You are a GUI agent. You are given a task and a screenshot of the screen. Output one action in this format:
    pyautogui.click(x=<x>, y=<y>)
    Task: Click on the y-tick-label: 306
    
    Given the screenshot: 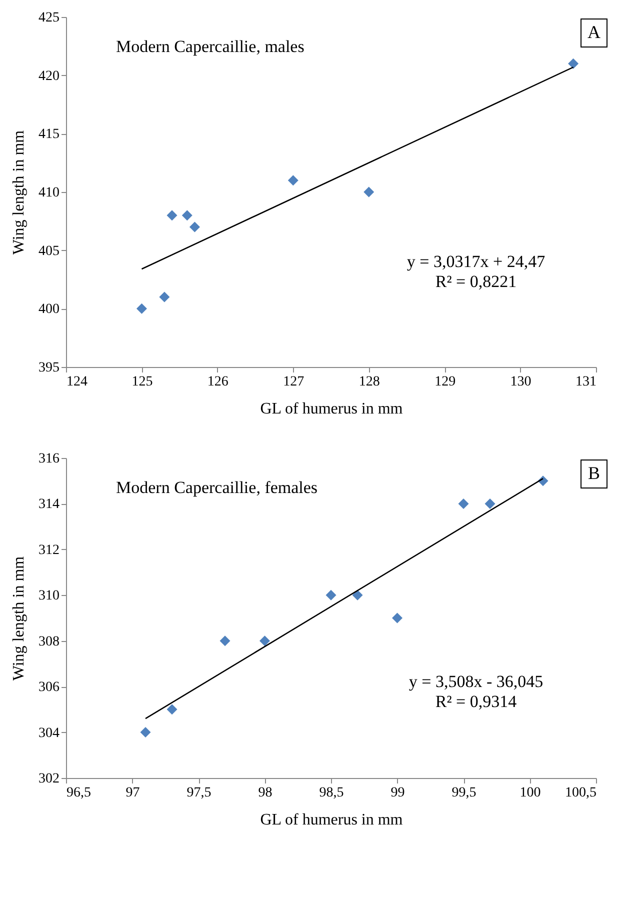 What is the action you would take?
    pyautogui.click(x=49, y=688)
    